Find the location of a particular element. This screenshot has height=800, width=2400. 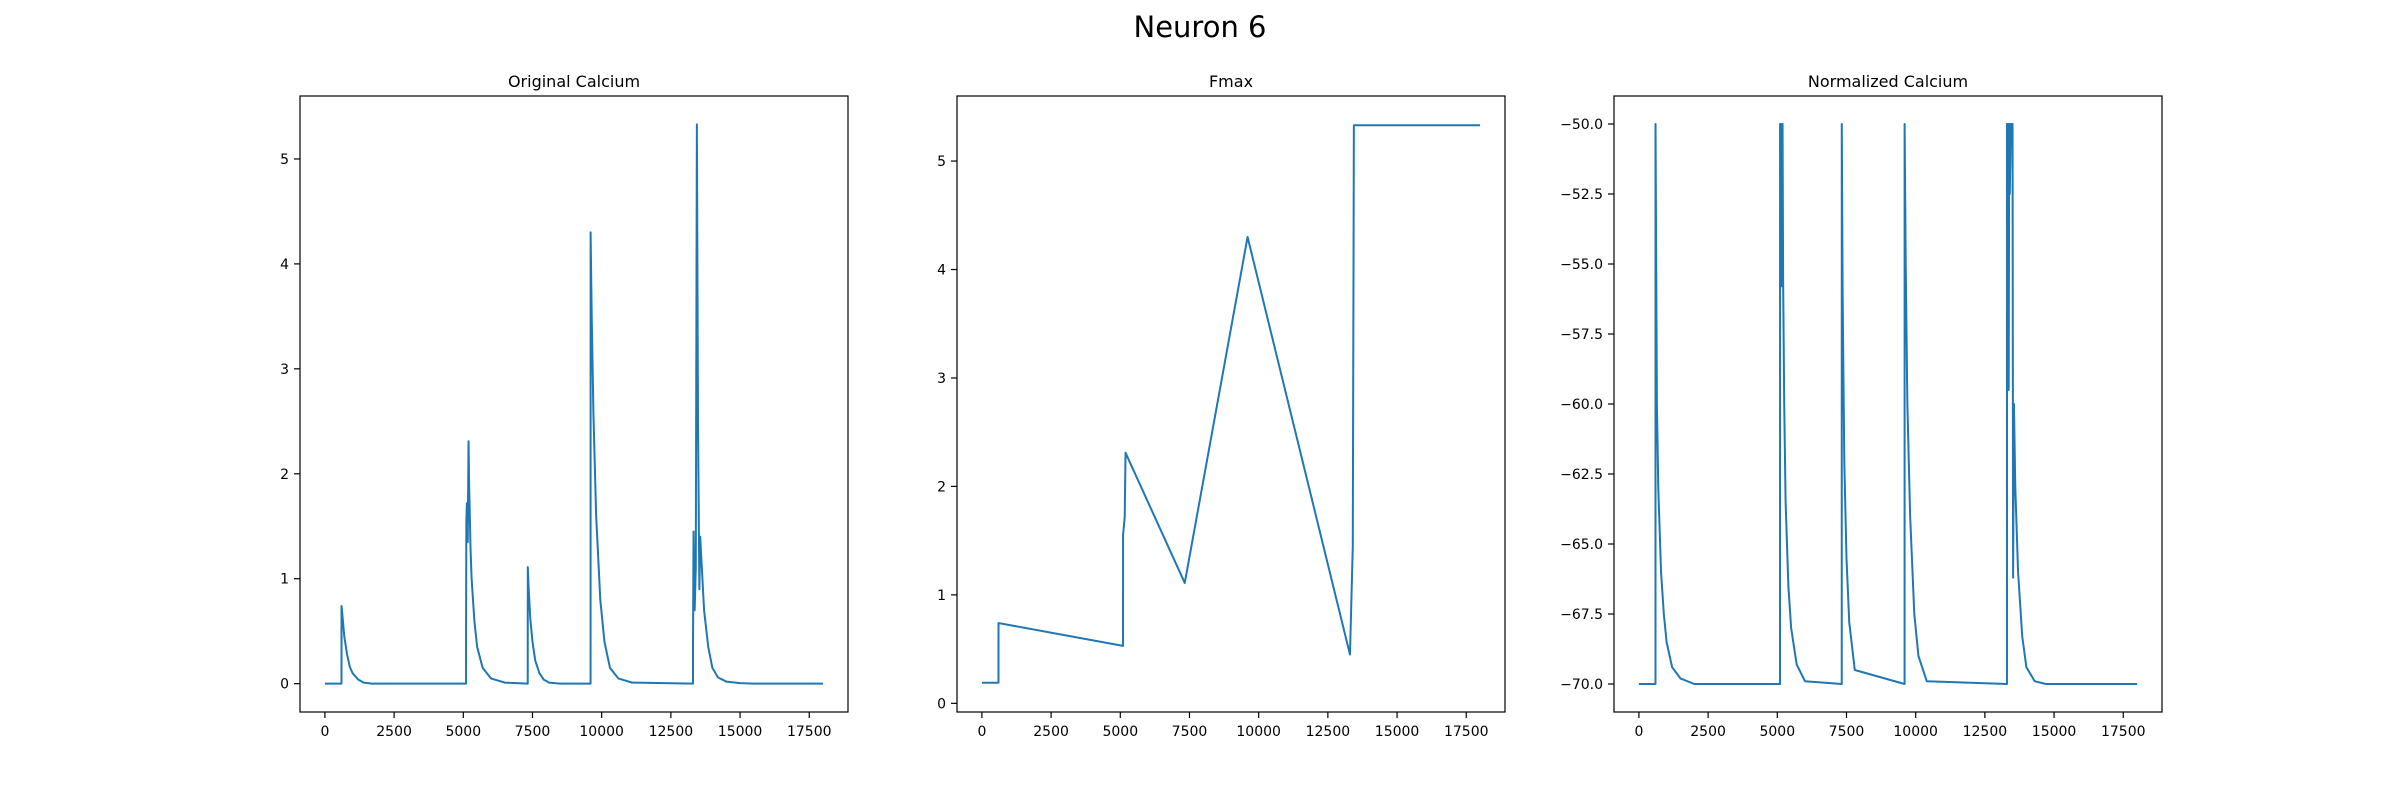

y-tick-label: −62.5 is located at coordinates (1581, 475).